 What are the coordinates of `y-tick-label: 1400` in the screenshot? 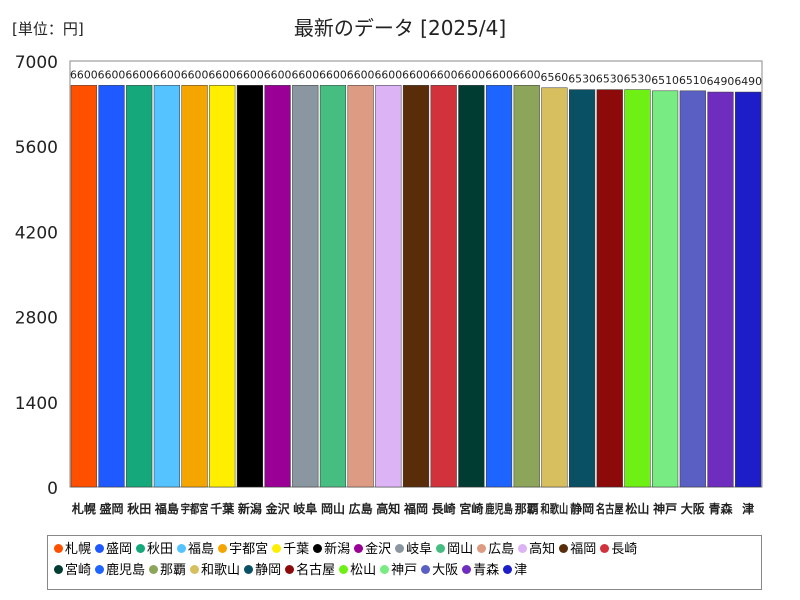 It's located at (36, 404).